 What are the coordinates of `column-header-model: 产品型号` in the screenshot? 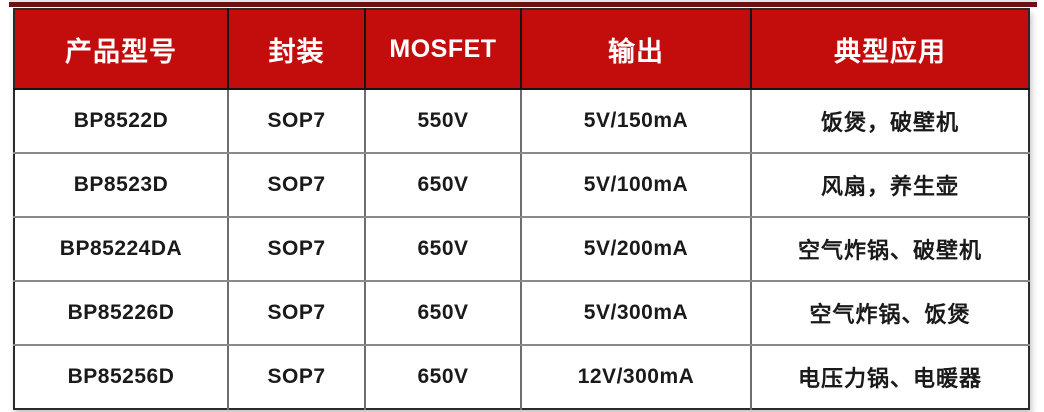 It's located at (121, 49).